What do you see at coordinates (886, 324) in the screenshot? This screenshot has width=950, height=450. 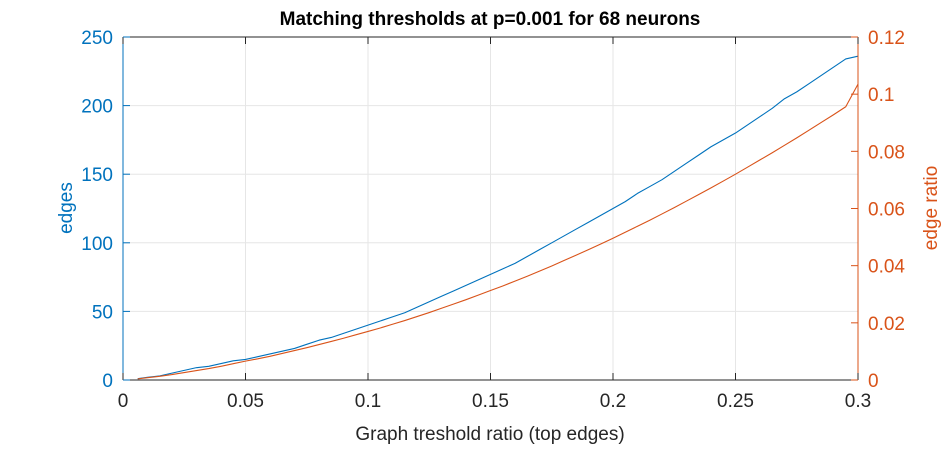 I see `y-right-tick-label: 0.02` at bounding box center [886, 324].